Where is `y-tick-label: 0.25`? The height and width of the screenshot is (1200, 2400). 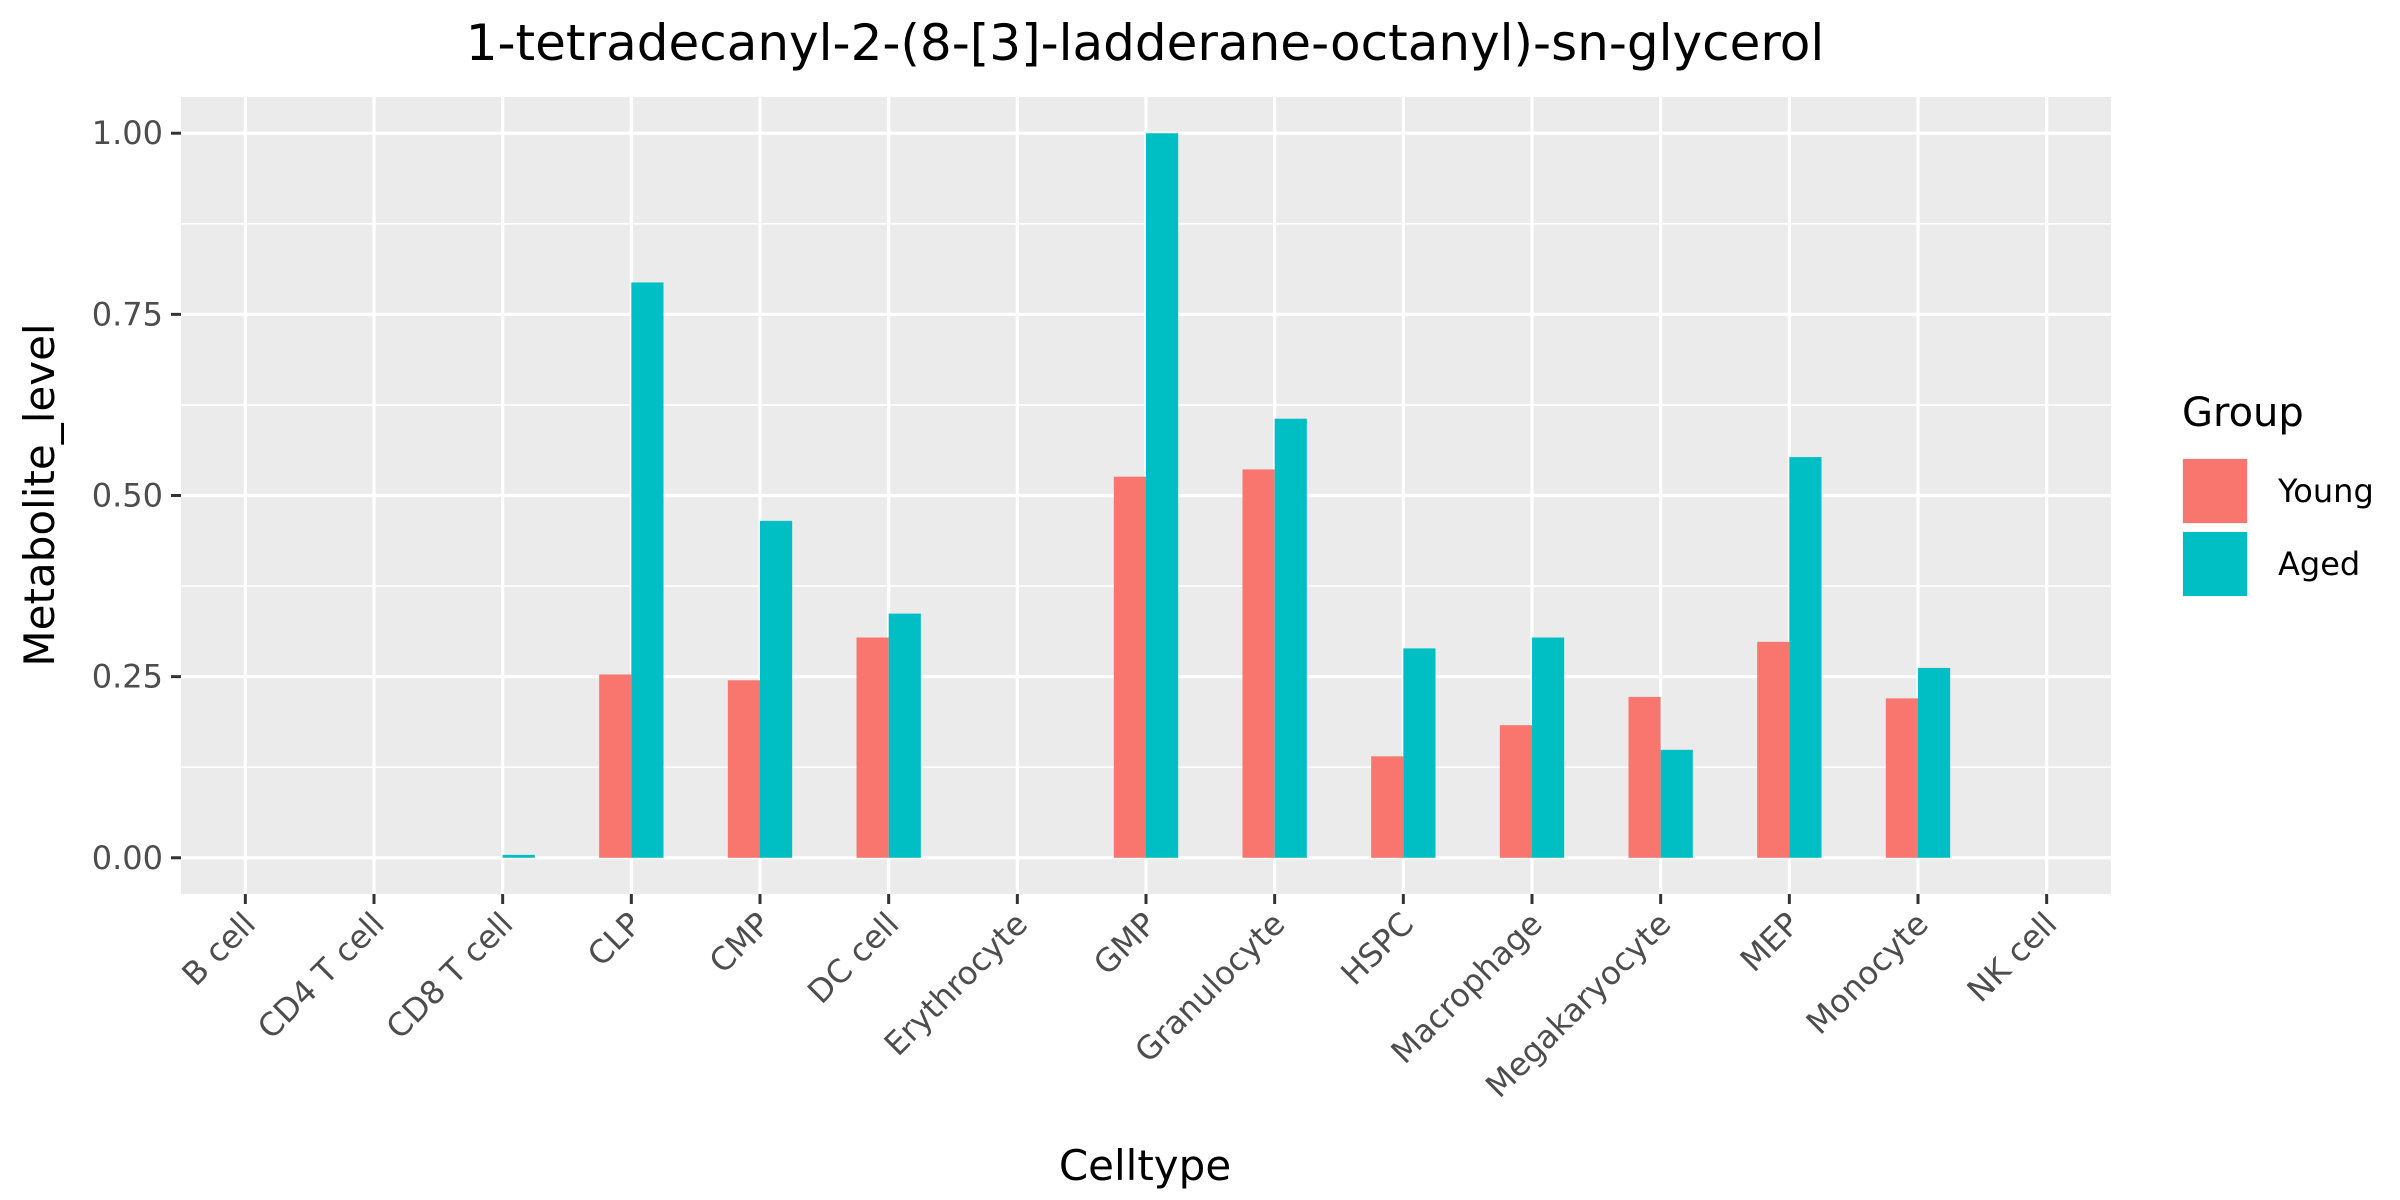
y-tick-label: 0.25 is located at coordinates (127, 677).